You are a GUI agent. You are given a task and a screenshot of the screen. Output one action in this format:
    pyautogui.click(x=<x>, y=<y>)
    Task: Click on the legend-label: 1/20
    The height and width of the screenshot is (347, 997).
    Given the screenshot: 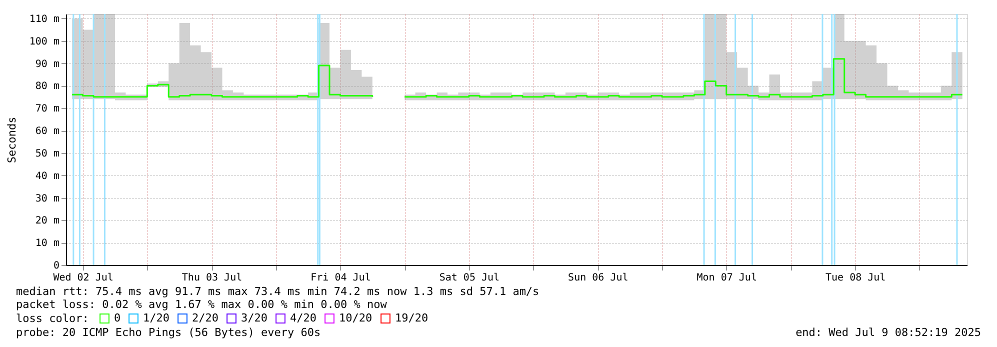 What is the action you would take?
    pyautogui.click(x=156, y=318)
    